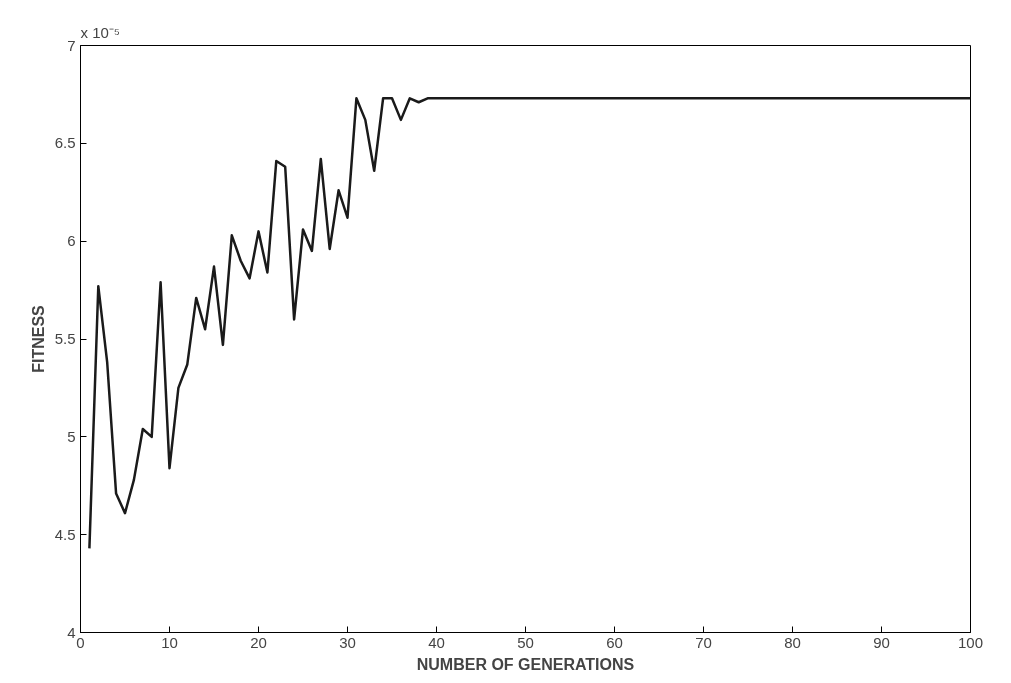 The height and width of the screenshot is (683, 1011). I want to click on x-tick-label: 10, so click(169, 642).